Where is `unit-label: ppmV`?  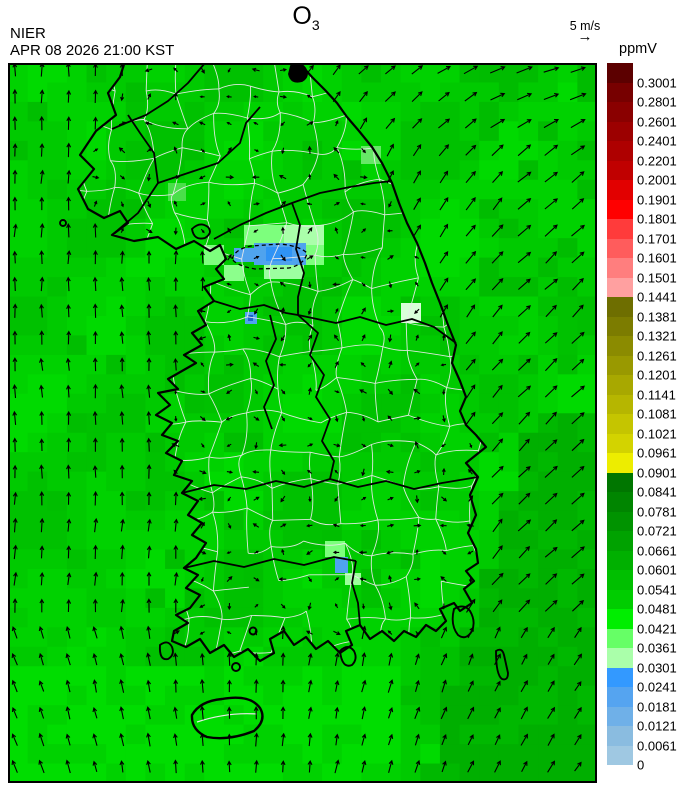
unit-label: ppmV is located at coordinates (638, 49).